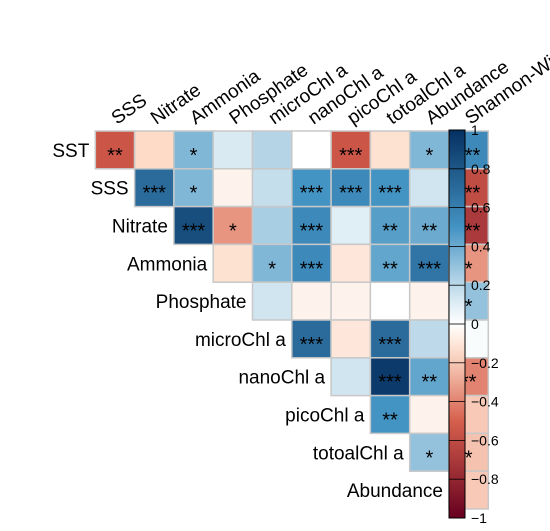 Image resolution: width=550 pixels, height=531 pixels. What do you see at coordinates (240, 340) in the screenshot?
I see `row-label: microChl a` at bounding box center [240, 340].